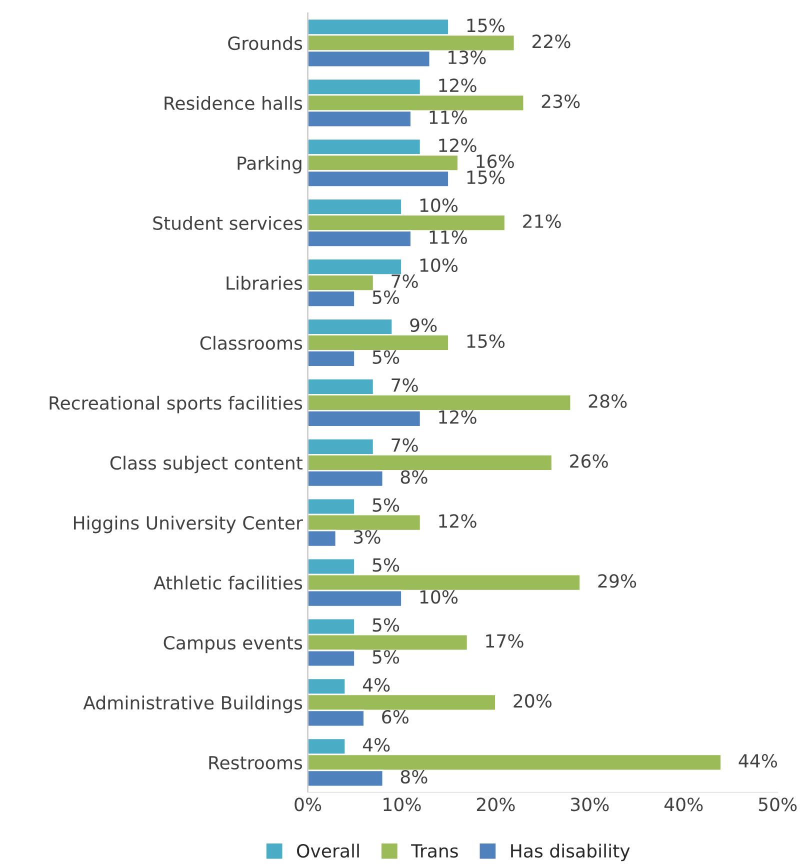 The height and width of the screenshot is (866, 810). Describe the element at coordinates (233, 645) in the screenshot. I see `y-tick-label: Campus events` at that location.